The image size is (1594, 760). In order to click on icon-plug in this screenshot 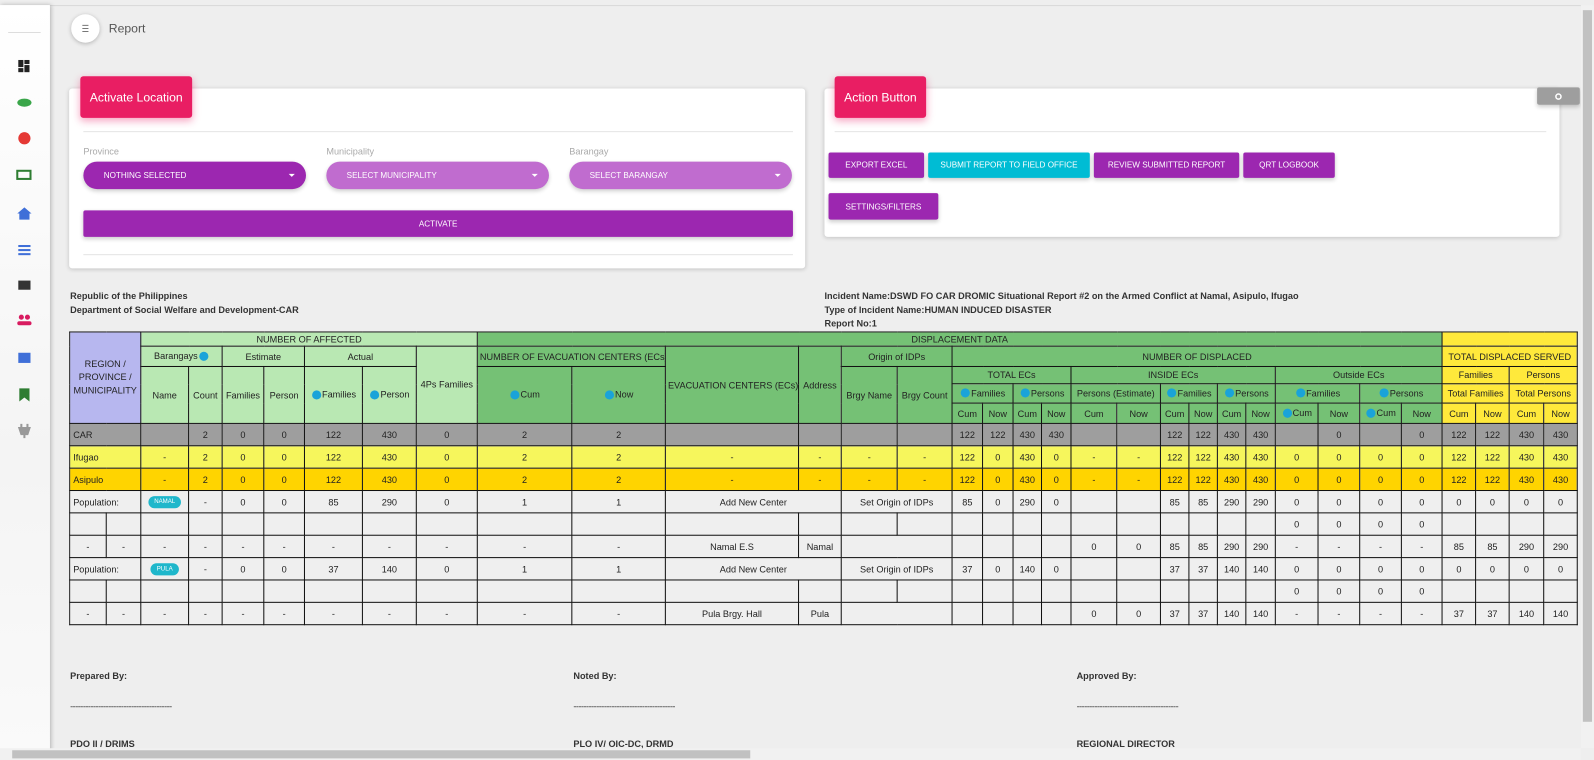, I will do `click(24, 431)`.